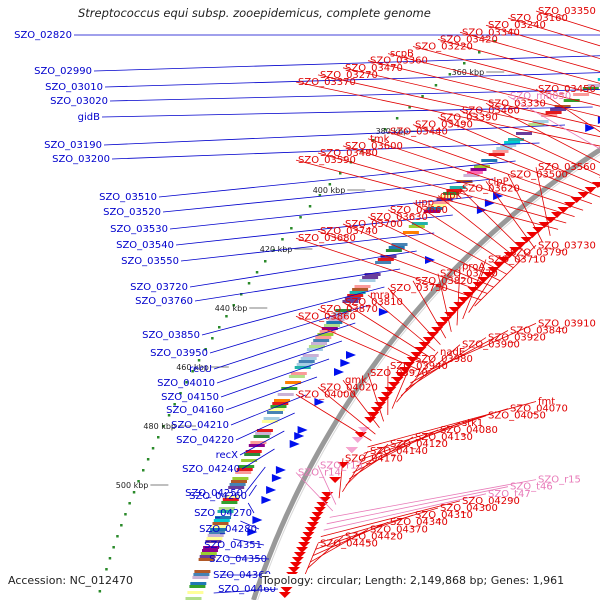 The height and width of the screenshot is (600, 600). I want to click on gene-label-right: scpB, so click(402, 54).